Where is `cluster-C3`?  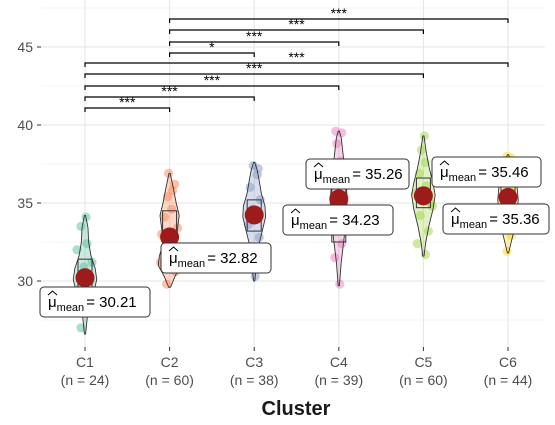
cluster-C3 is located at coordinates (254, 221).